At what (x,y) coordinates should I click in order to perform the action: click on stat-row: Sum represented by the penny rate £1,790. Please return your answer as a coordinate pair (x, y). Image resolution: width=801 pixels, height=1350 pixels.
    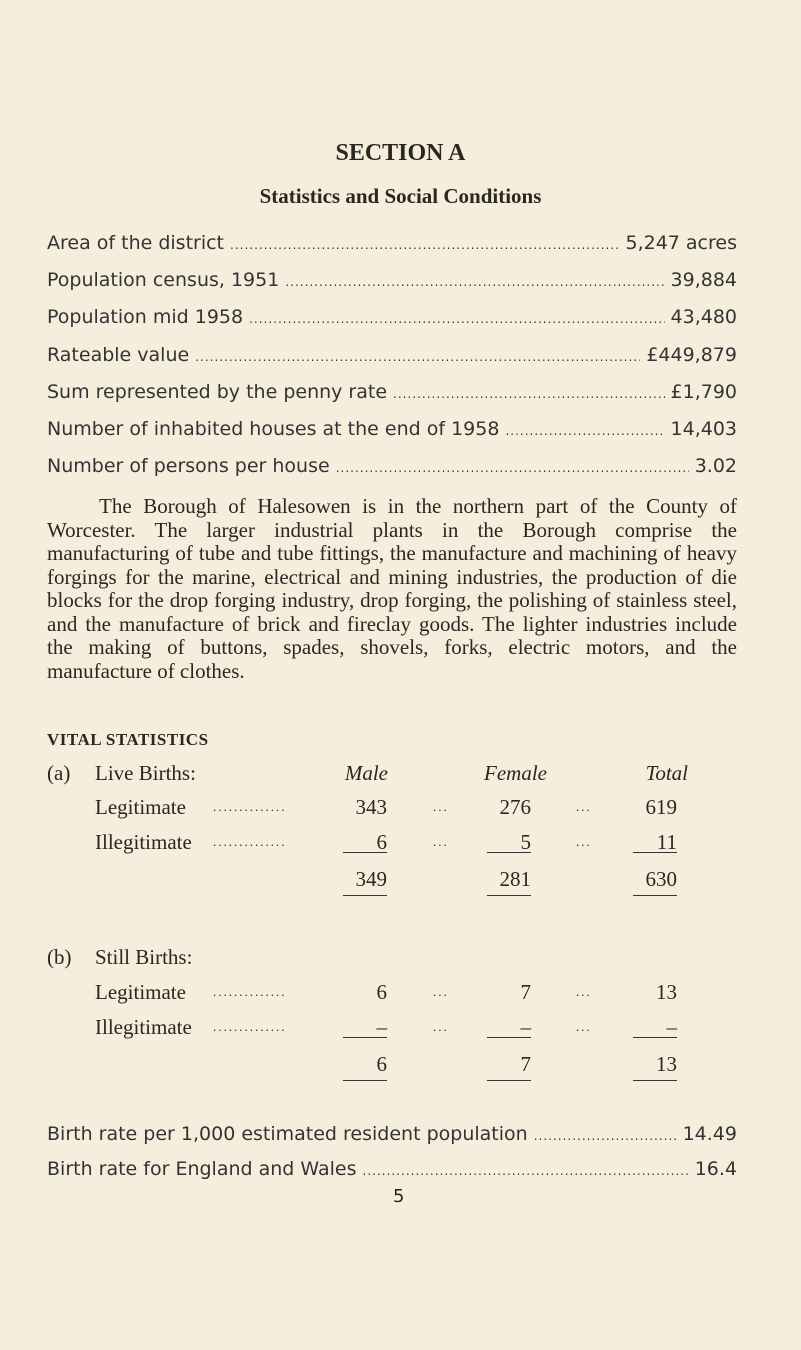
    Looking at the image, I should click on (392, 392).